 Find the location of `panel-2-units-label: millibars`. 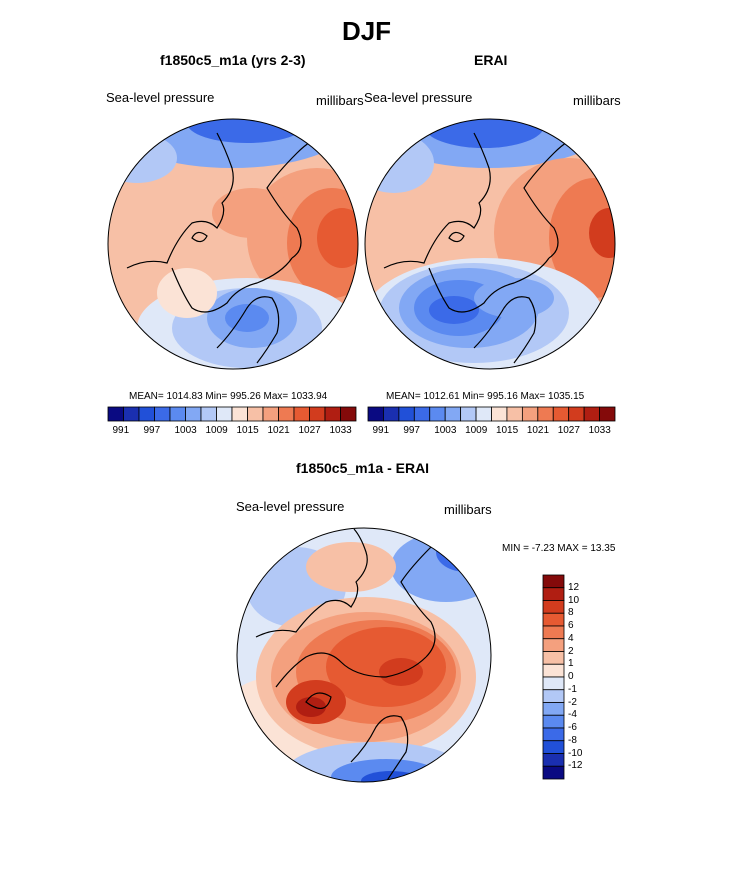

panel-2-units-label: millibars is located at coordinates (597, 100).